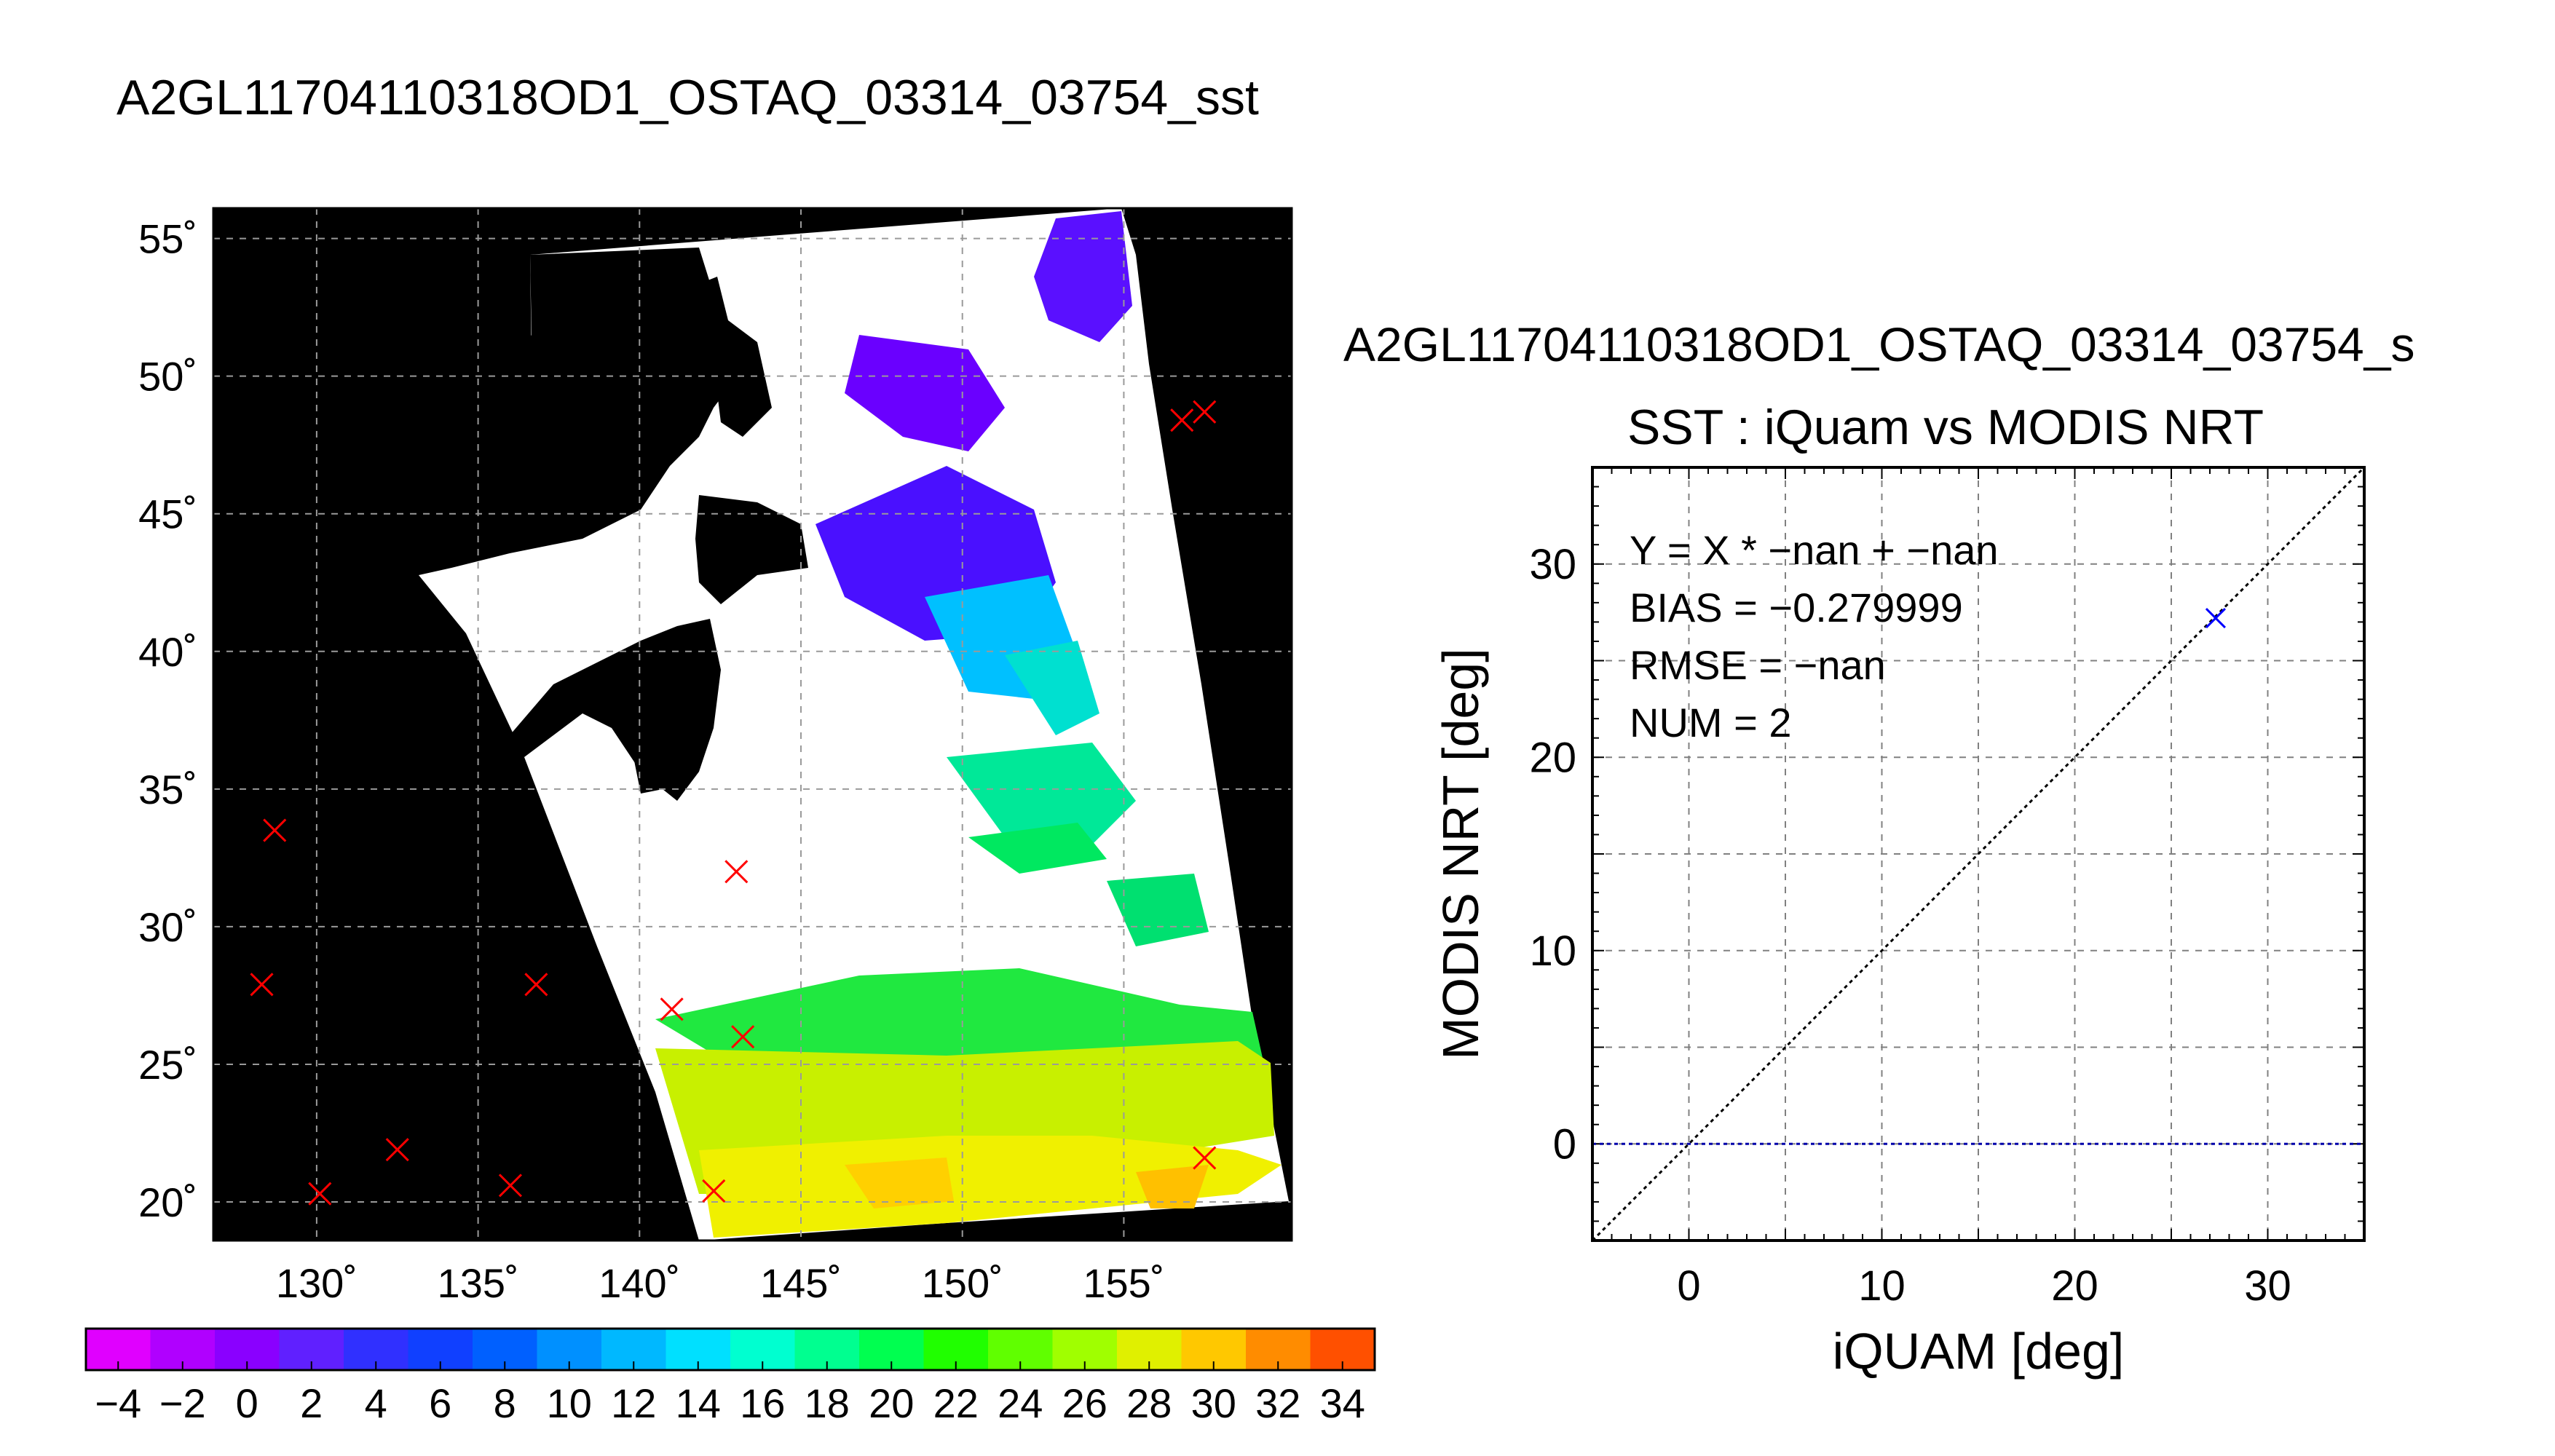  What do you see at coordinates (1564, 1144) in the screenshot?
I see `scatter-y-tick-0: 0` at bounding box center [1564, 1144].